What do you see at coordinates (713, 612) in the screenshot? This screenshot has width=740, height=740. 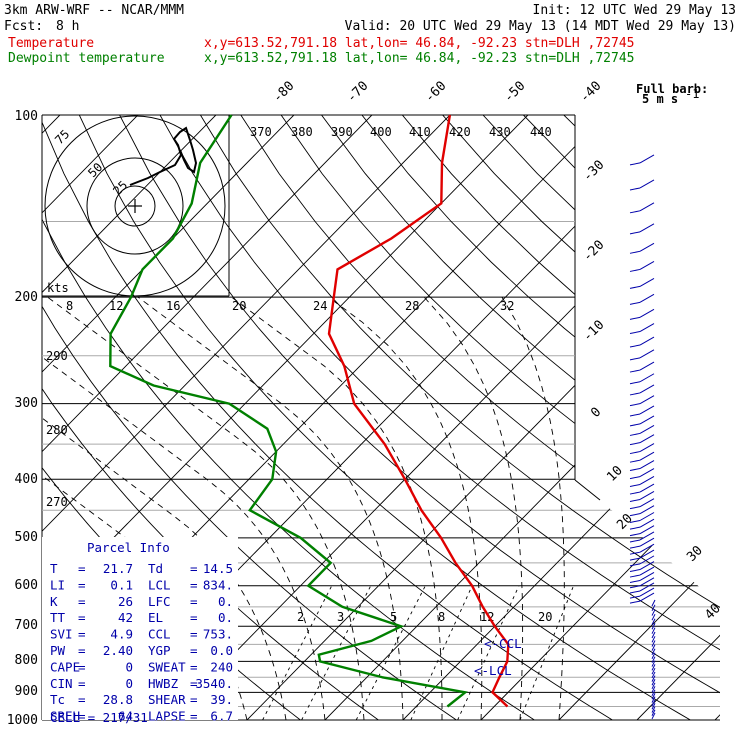 I see `isotherm-label-40: 40` at bounding box center [713, 612].